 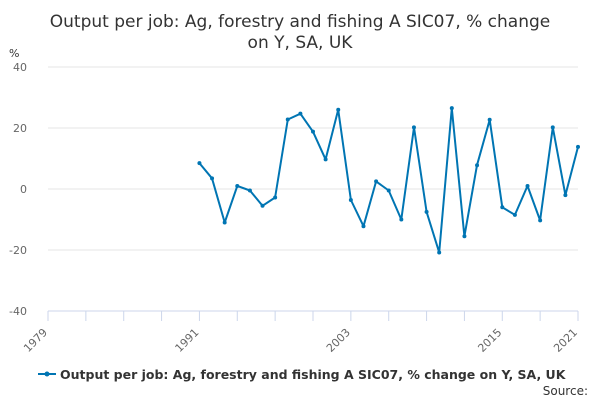 I want to click on x-tick-label: 2015, so click(x=489, y=340).